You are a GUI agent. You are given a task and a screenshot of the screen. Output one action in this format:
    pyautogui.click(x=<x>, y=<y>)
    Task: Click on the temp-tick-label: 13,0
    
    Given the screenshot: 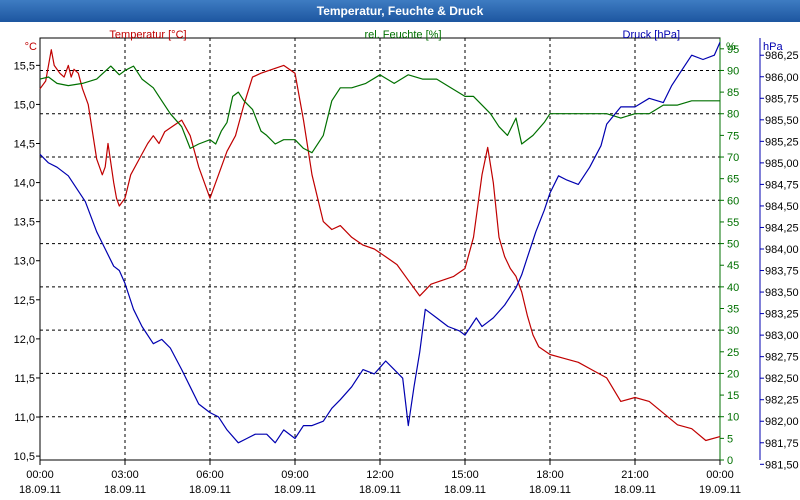 What is the action you would take?
    pyautogui.click(x=24, y=262)
    